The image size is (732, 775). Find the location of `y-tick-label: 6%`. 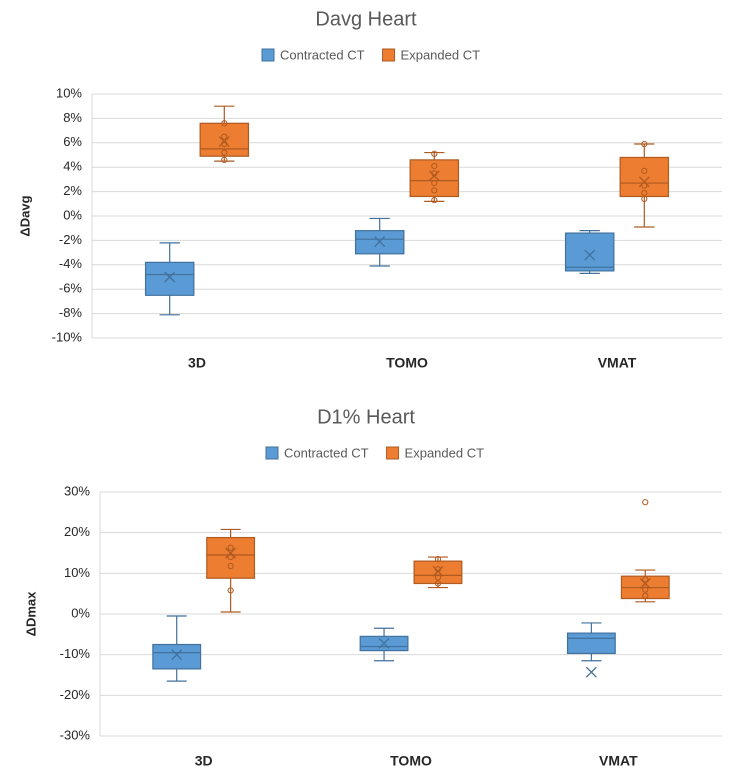

y-tick-label: 6% is located at coordinates (72, 141).